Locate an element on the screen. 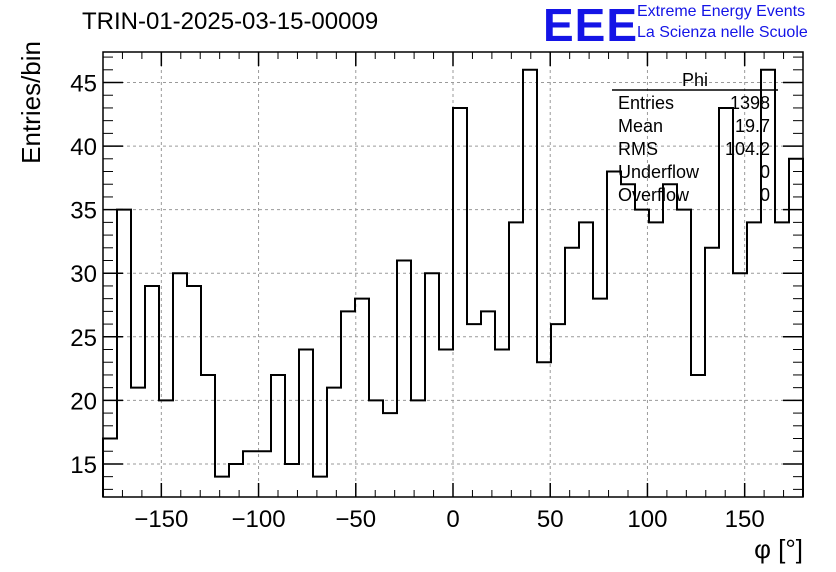  eee-logo: EEE is located at coordinates (591, 25).